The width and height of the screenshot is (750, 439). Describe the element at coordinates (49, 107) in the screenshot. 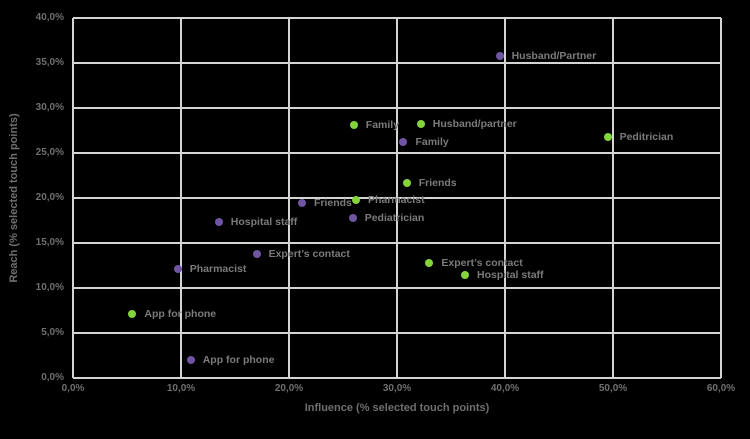

I see `y-tick-label: 30,0%` at that location.